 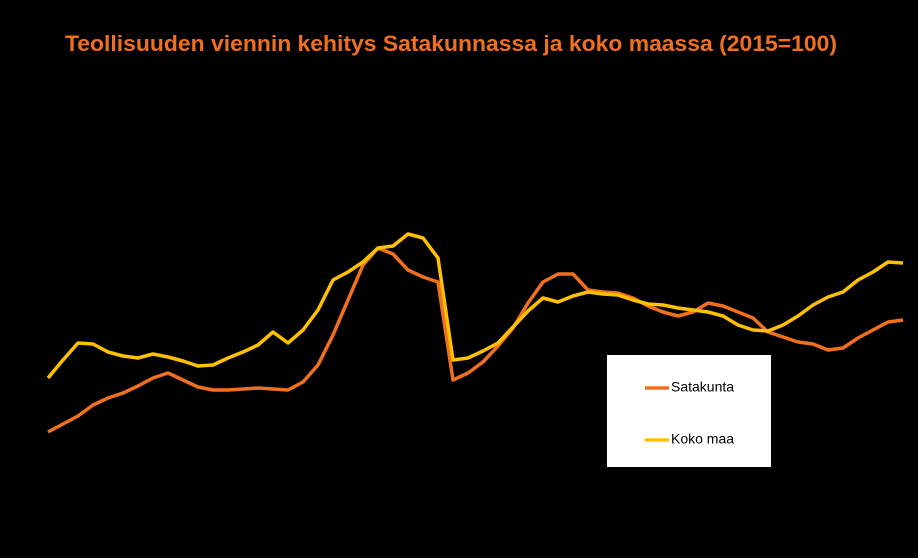 I want to click on legend-label: Satakunta, so click(x=702, y=387).